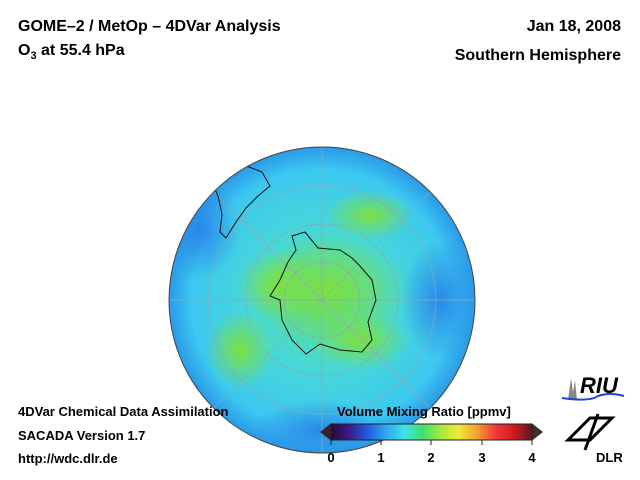 This screenshot has height=480, width=640. I want to click on date: Jan 18, 2008, so click(573, 26).